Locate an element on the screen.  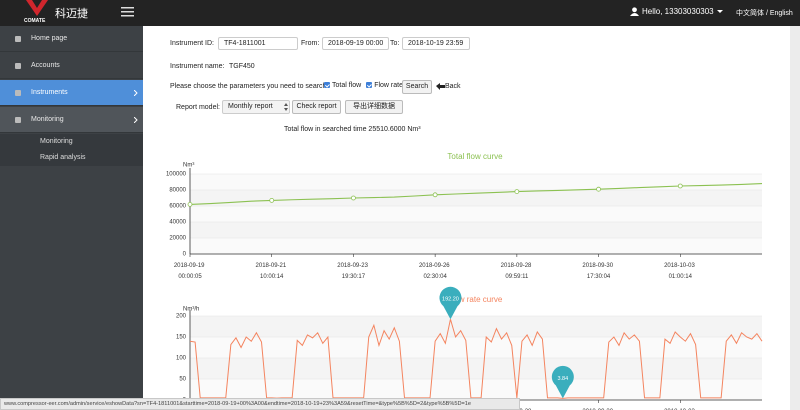
y-tick-label: 150 is located at coordinates (181, 338).